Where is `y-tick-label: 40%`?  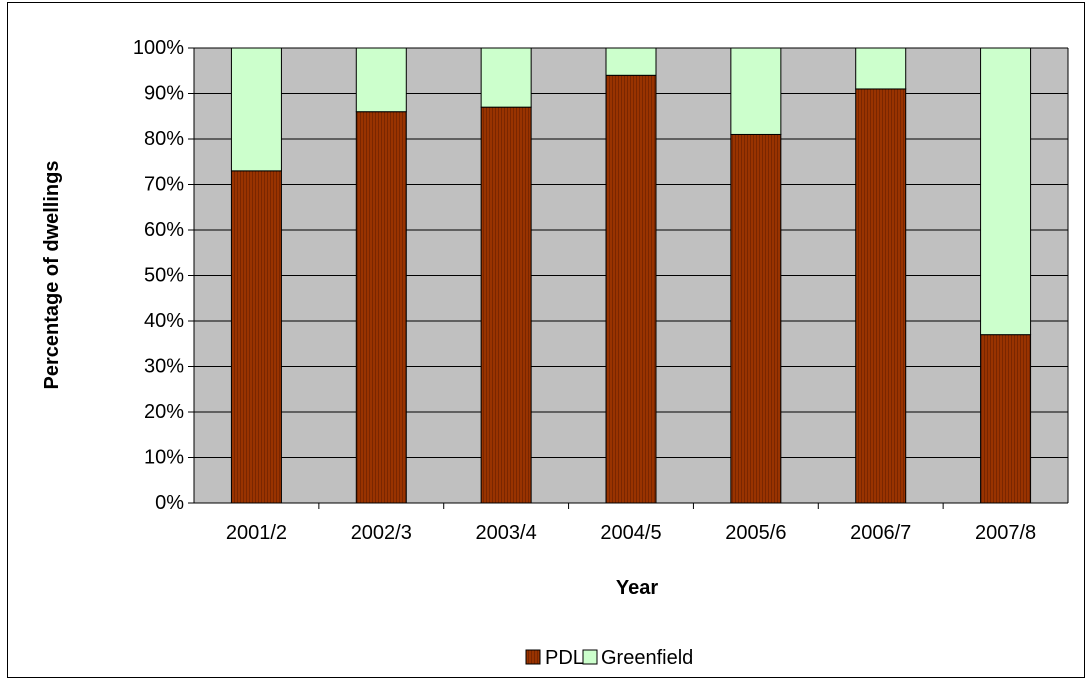 y-tick-label: 40% is located at coordinates (164, 321).